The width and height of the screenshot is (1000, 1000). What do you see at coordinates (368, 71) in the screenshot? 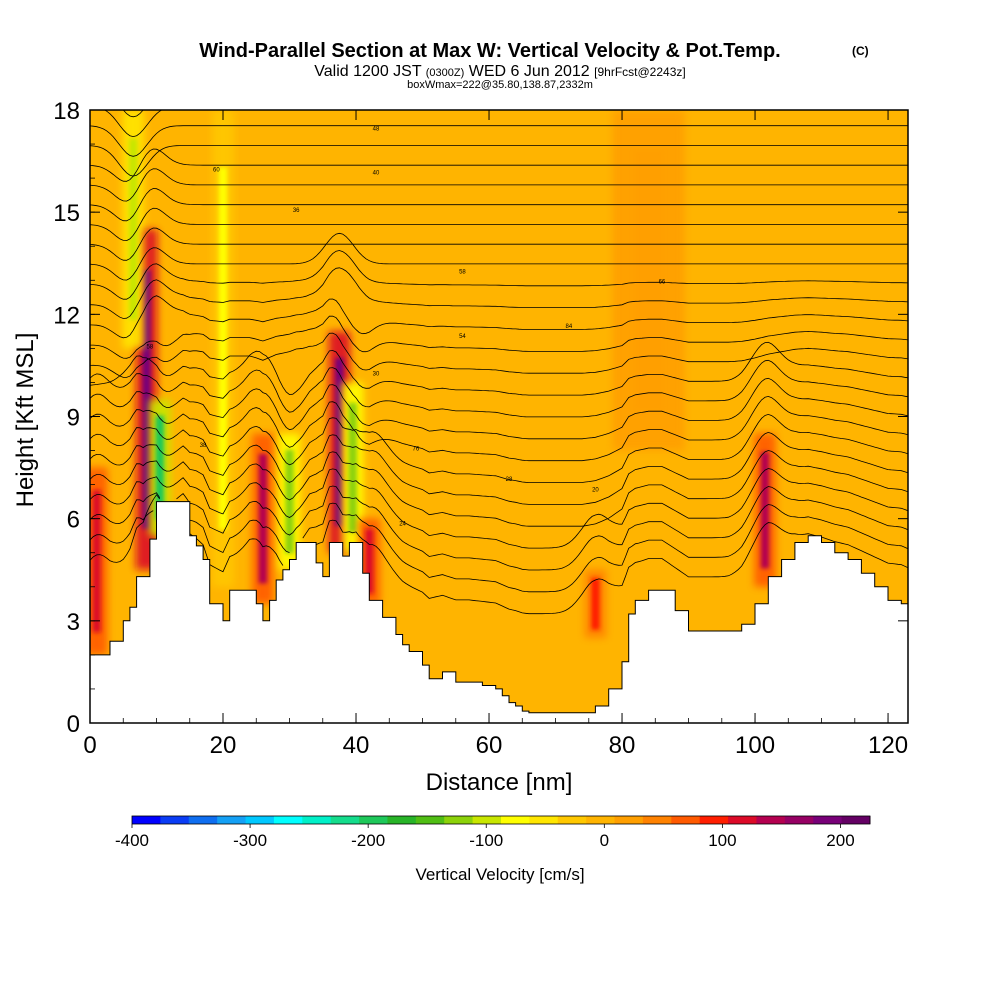
I see `valid-time-prefix: Valid 1200 JST` at bounding box center [368, 71].